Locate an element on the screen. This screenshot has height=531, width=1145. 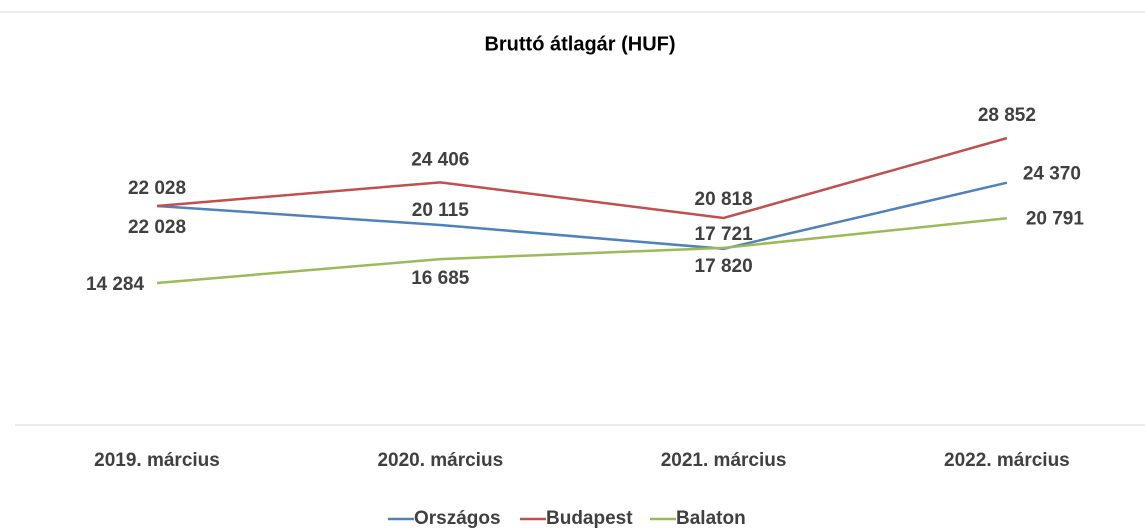
x-tick-label: 2020. március is located at coordinates (440, 460).